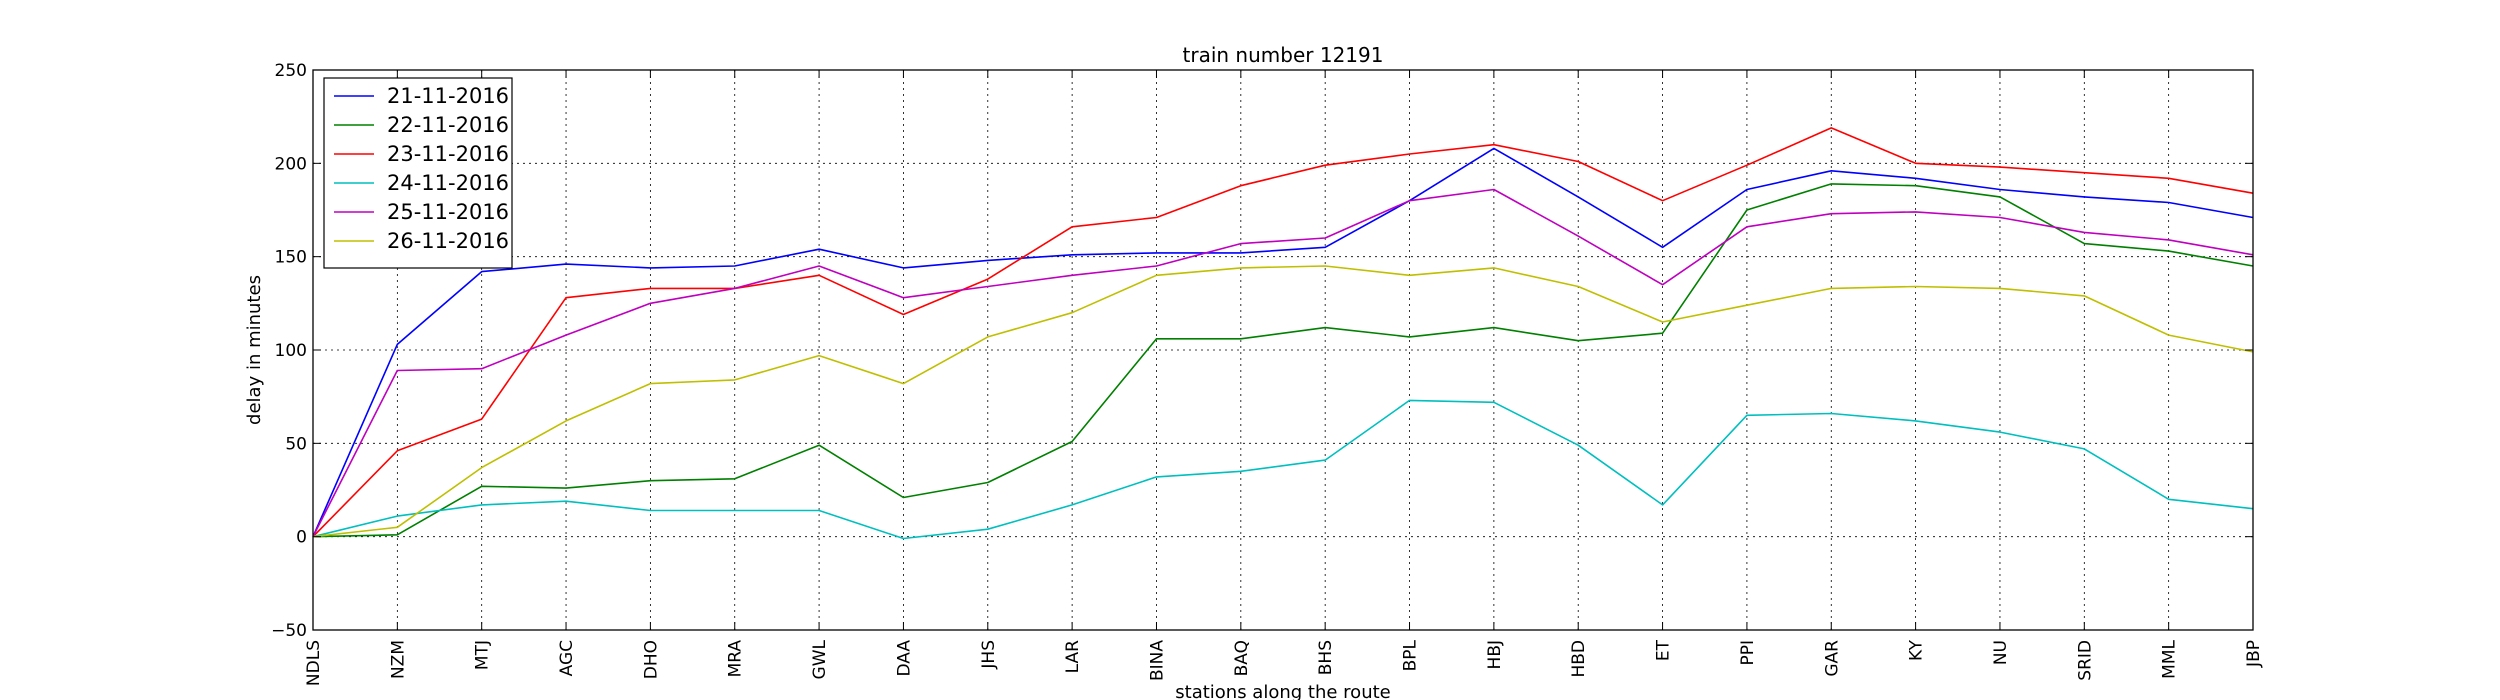 This screenshot has width=2500, height=700. Describe the element at coordinates (736, 659) in the screenshot. I see `x-tick-label: MRA` at that location.